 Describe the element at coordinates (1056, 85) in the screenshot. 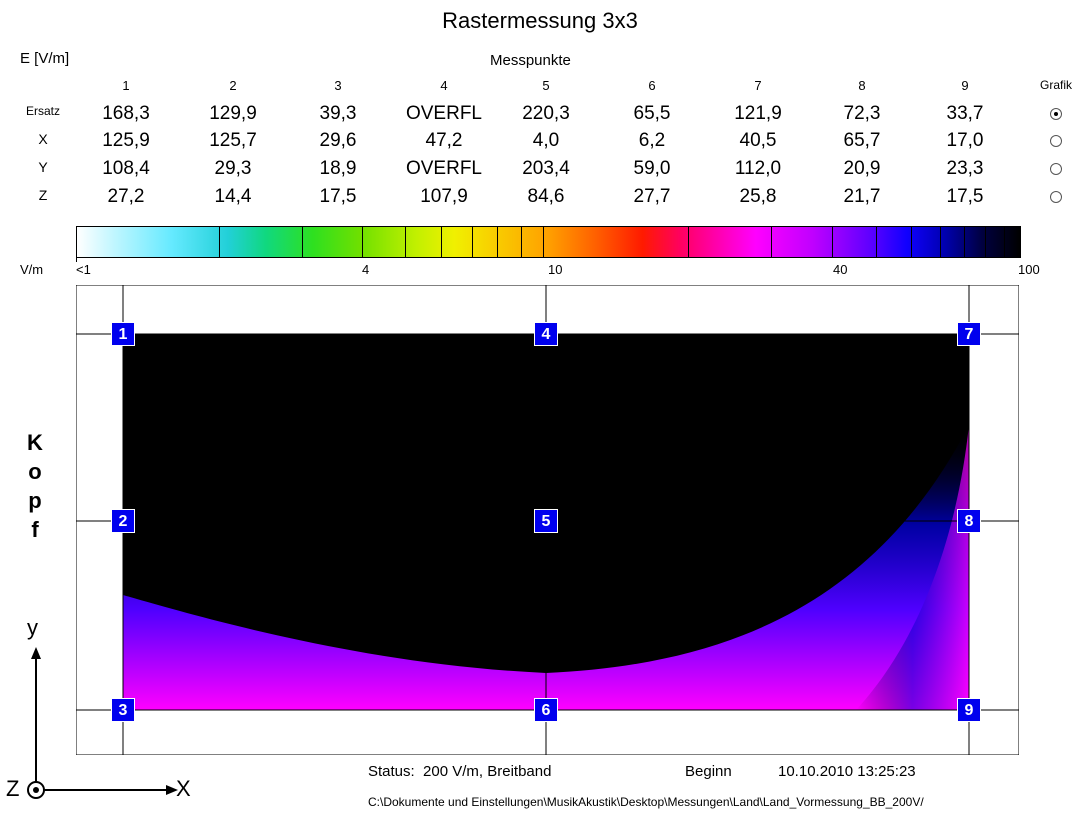

I see `grafik-label: Grafik` at that location.